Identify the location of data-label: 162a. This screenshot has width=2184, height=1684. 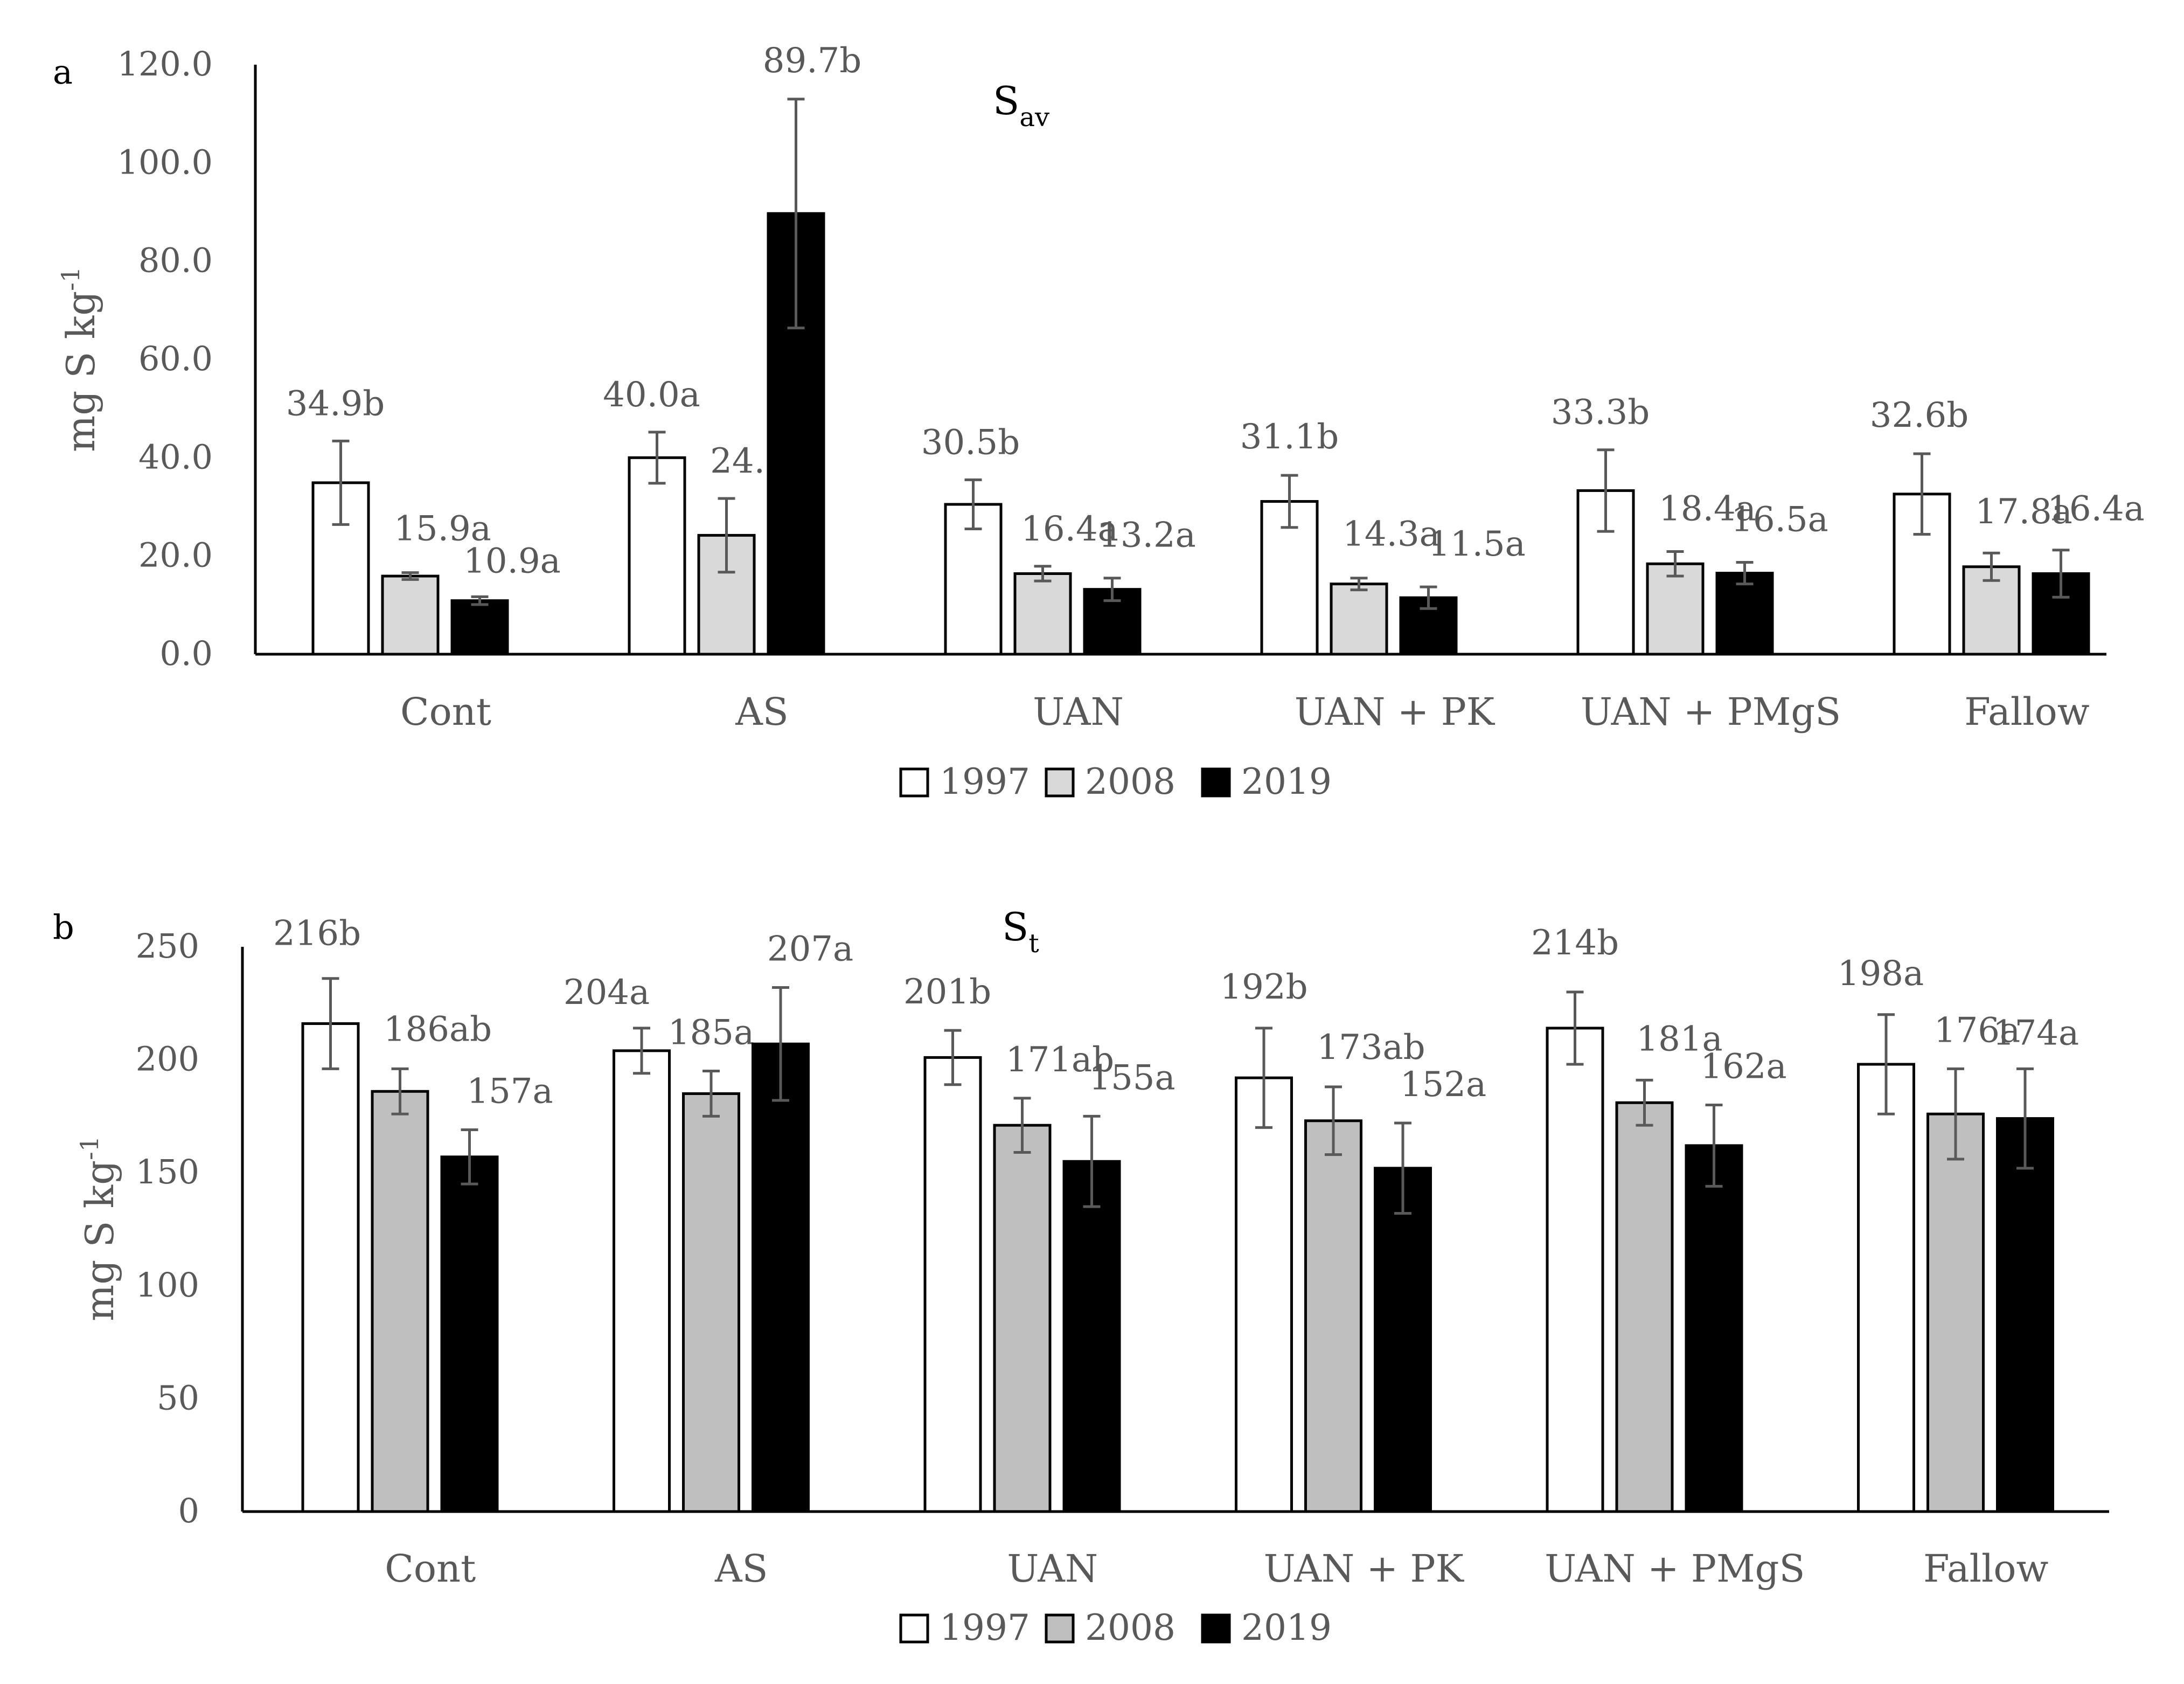
(1743, 1066).